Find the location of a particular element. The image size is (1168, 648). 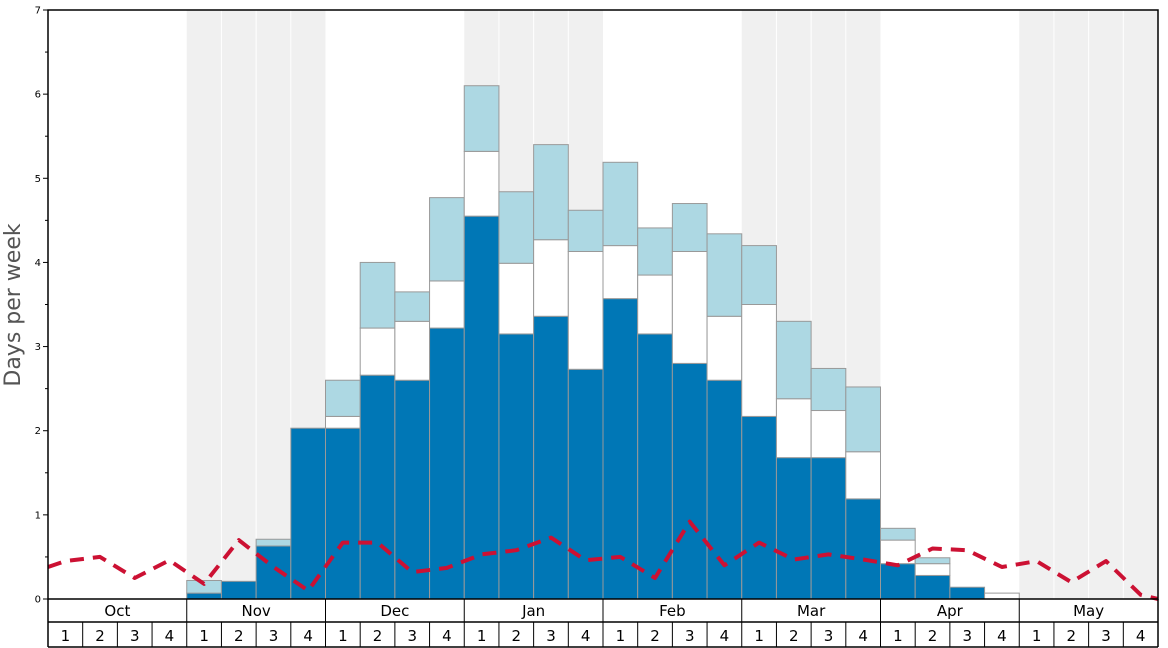

month-label-jan: Jan is located at coordinates (533, 611).